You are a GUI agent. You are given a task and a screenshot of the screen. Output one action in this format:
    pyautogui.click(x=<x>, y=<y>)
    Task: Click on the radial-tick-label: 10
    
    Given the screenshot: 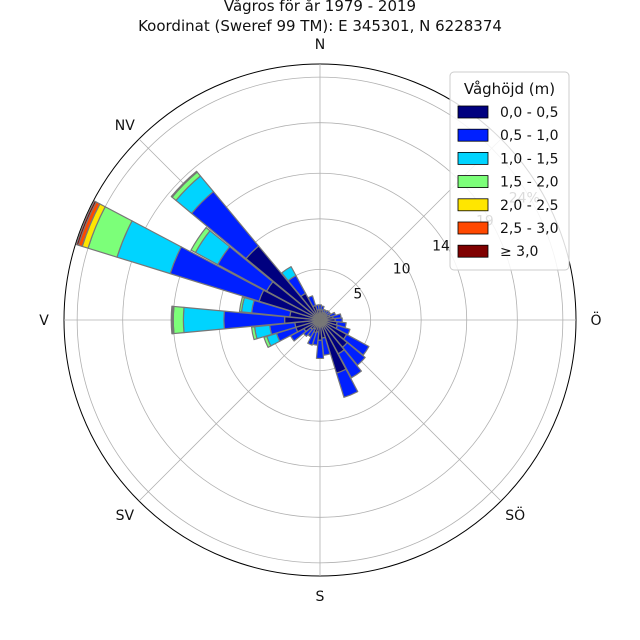 What is the action you would take?
    pyautogui.click(x=402, y=269)
    